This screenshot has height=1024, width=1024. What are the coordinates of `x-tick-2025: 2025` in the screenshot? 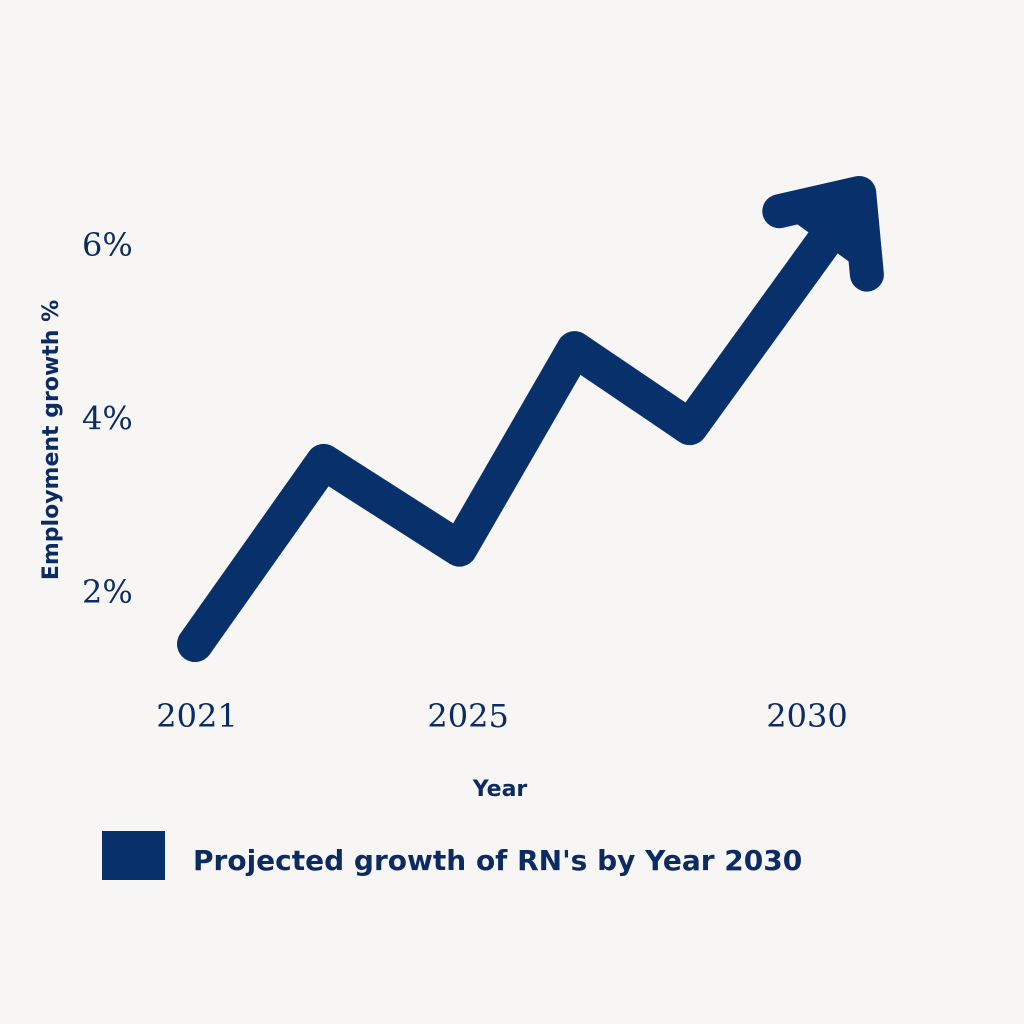 It's located at (467, 716).